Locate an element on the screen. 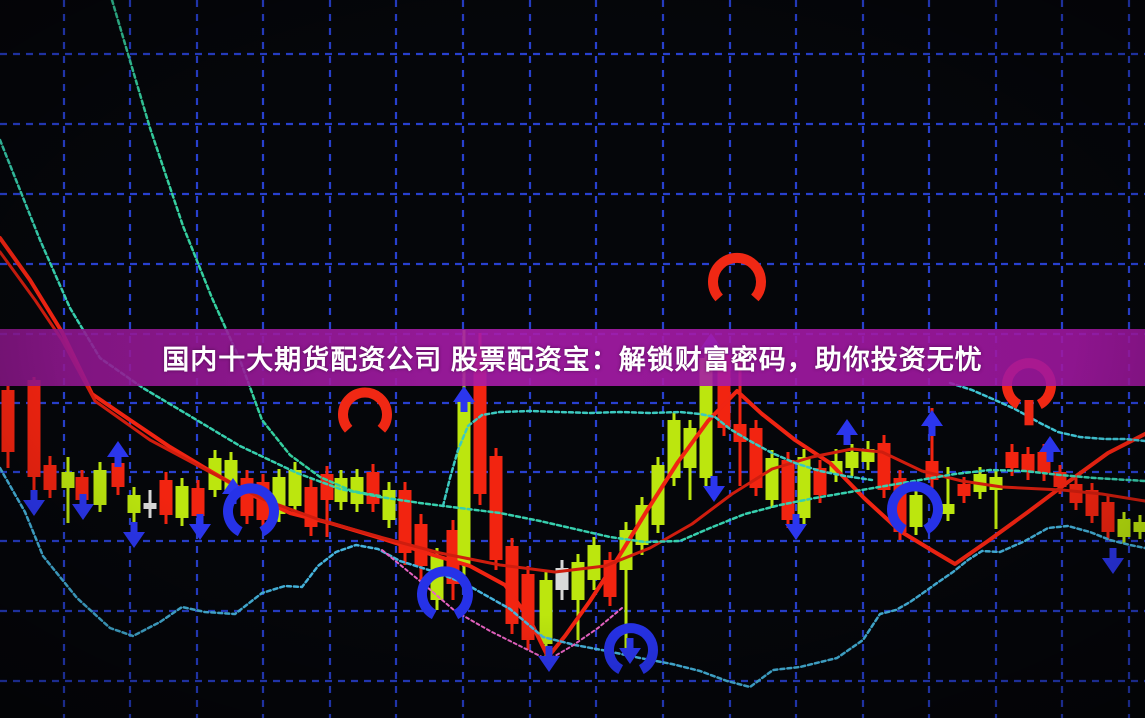  headline-text: 国内十大期货配资公司 股票配资宝：解锁财富密码，助你投资无忧 is located at coordinates (572, 360).